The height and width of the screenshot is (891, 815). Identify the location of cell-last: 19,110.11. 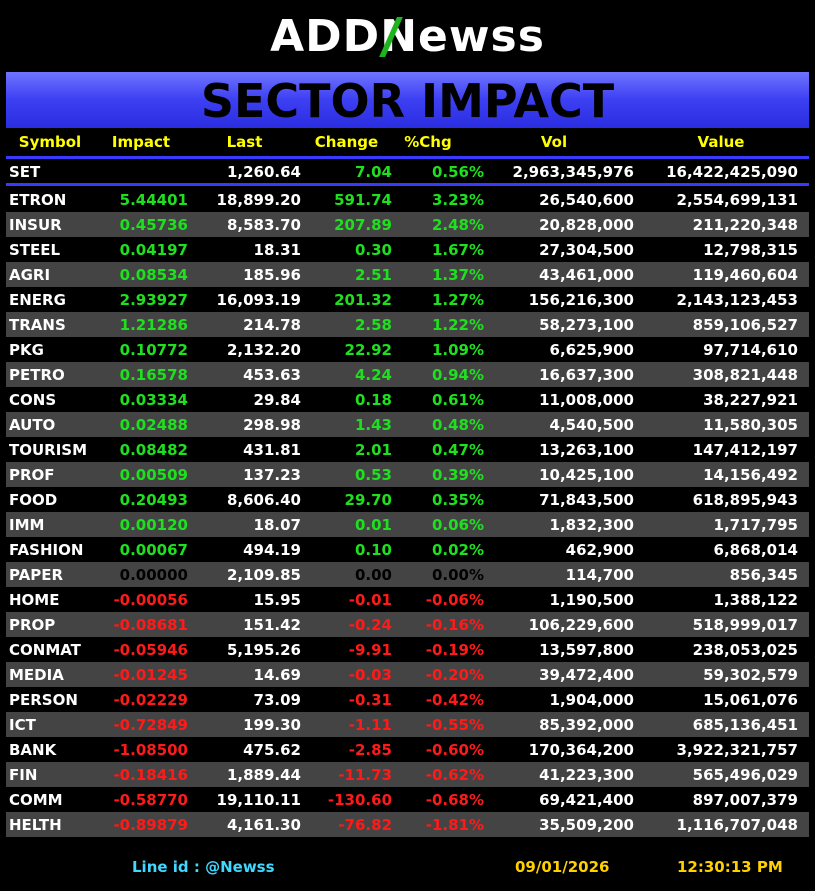
(258, 799).